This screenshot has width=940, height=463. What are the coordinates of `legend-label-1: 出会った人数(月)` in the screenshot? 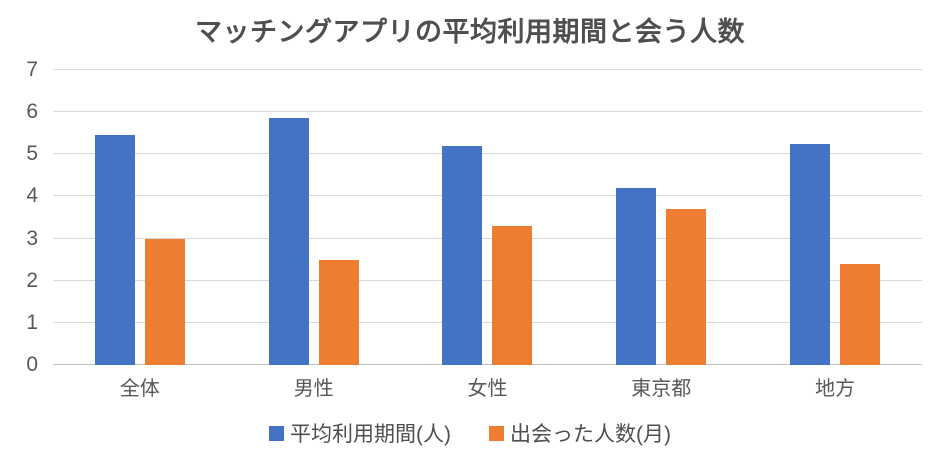 It's located at (590, 434).